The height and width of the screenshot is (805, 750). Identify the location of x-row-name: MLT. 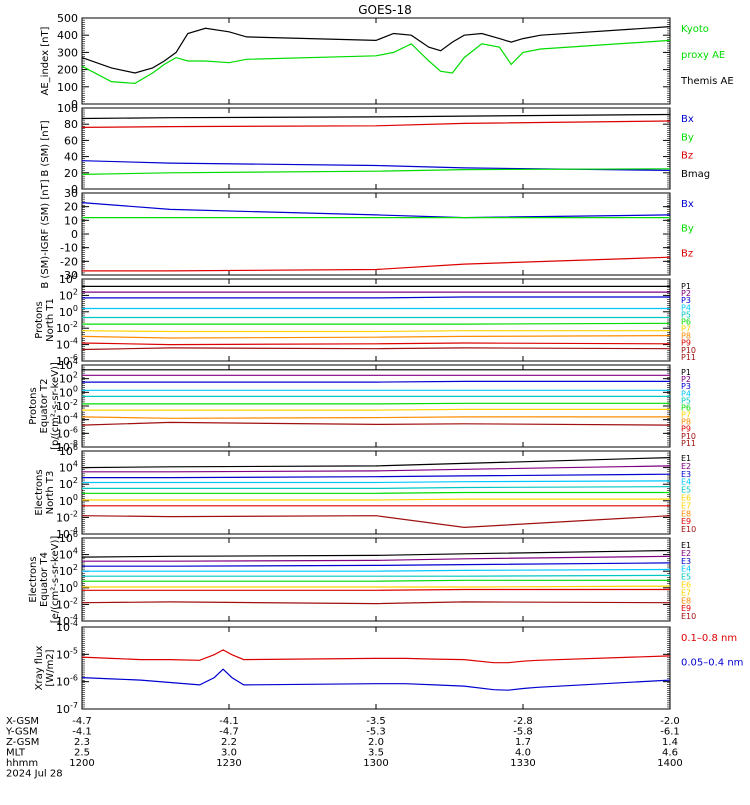
(16, 753).